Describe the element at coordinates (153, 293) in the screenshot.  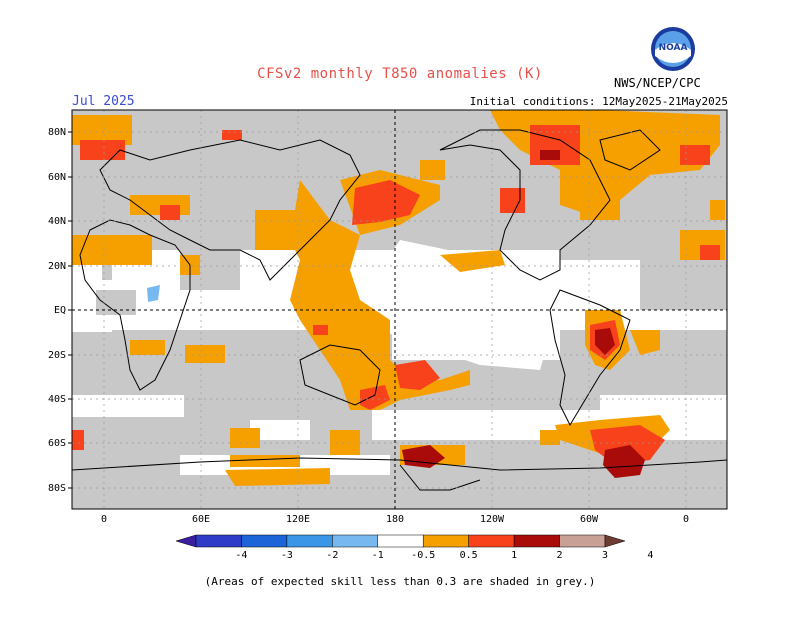
I see `anomaly-negative` at that location.